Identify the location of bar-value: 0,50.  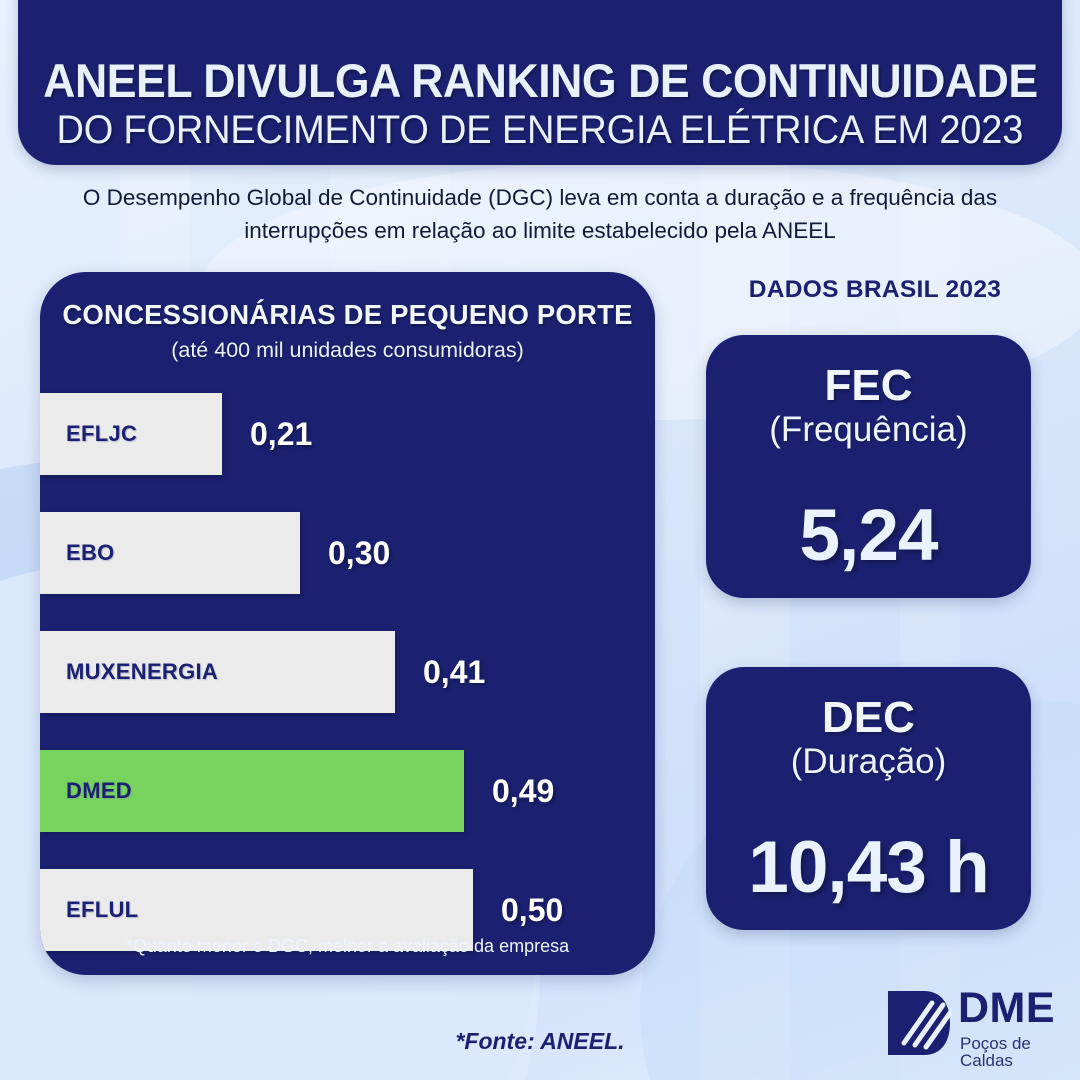
(532, 909).